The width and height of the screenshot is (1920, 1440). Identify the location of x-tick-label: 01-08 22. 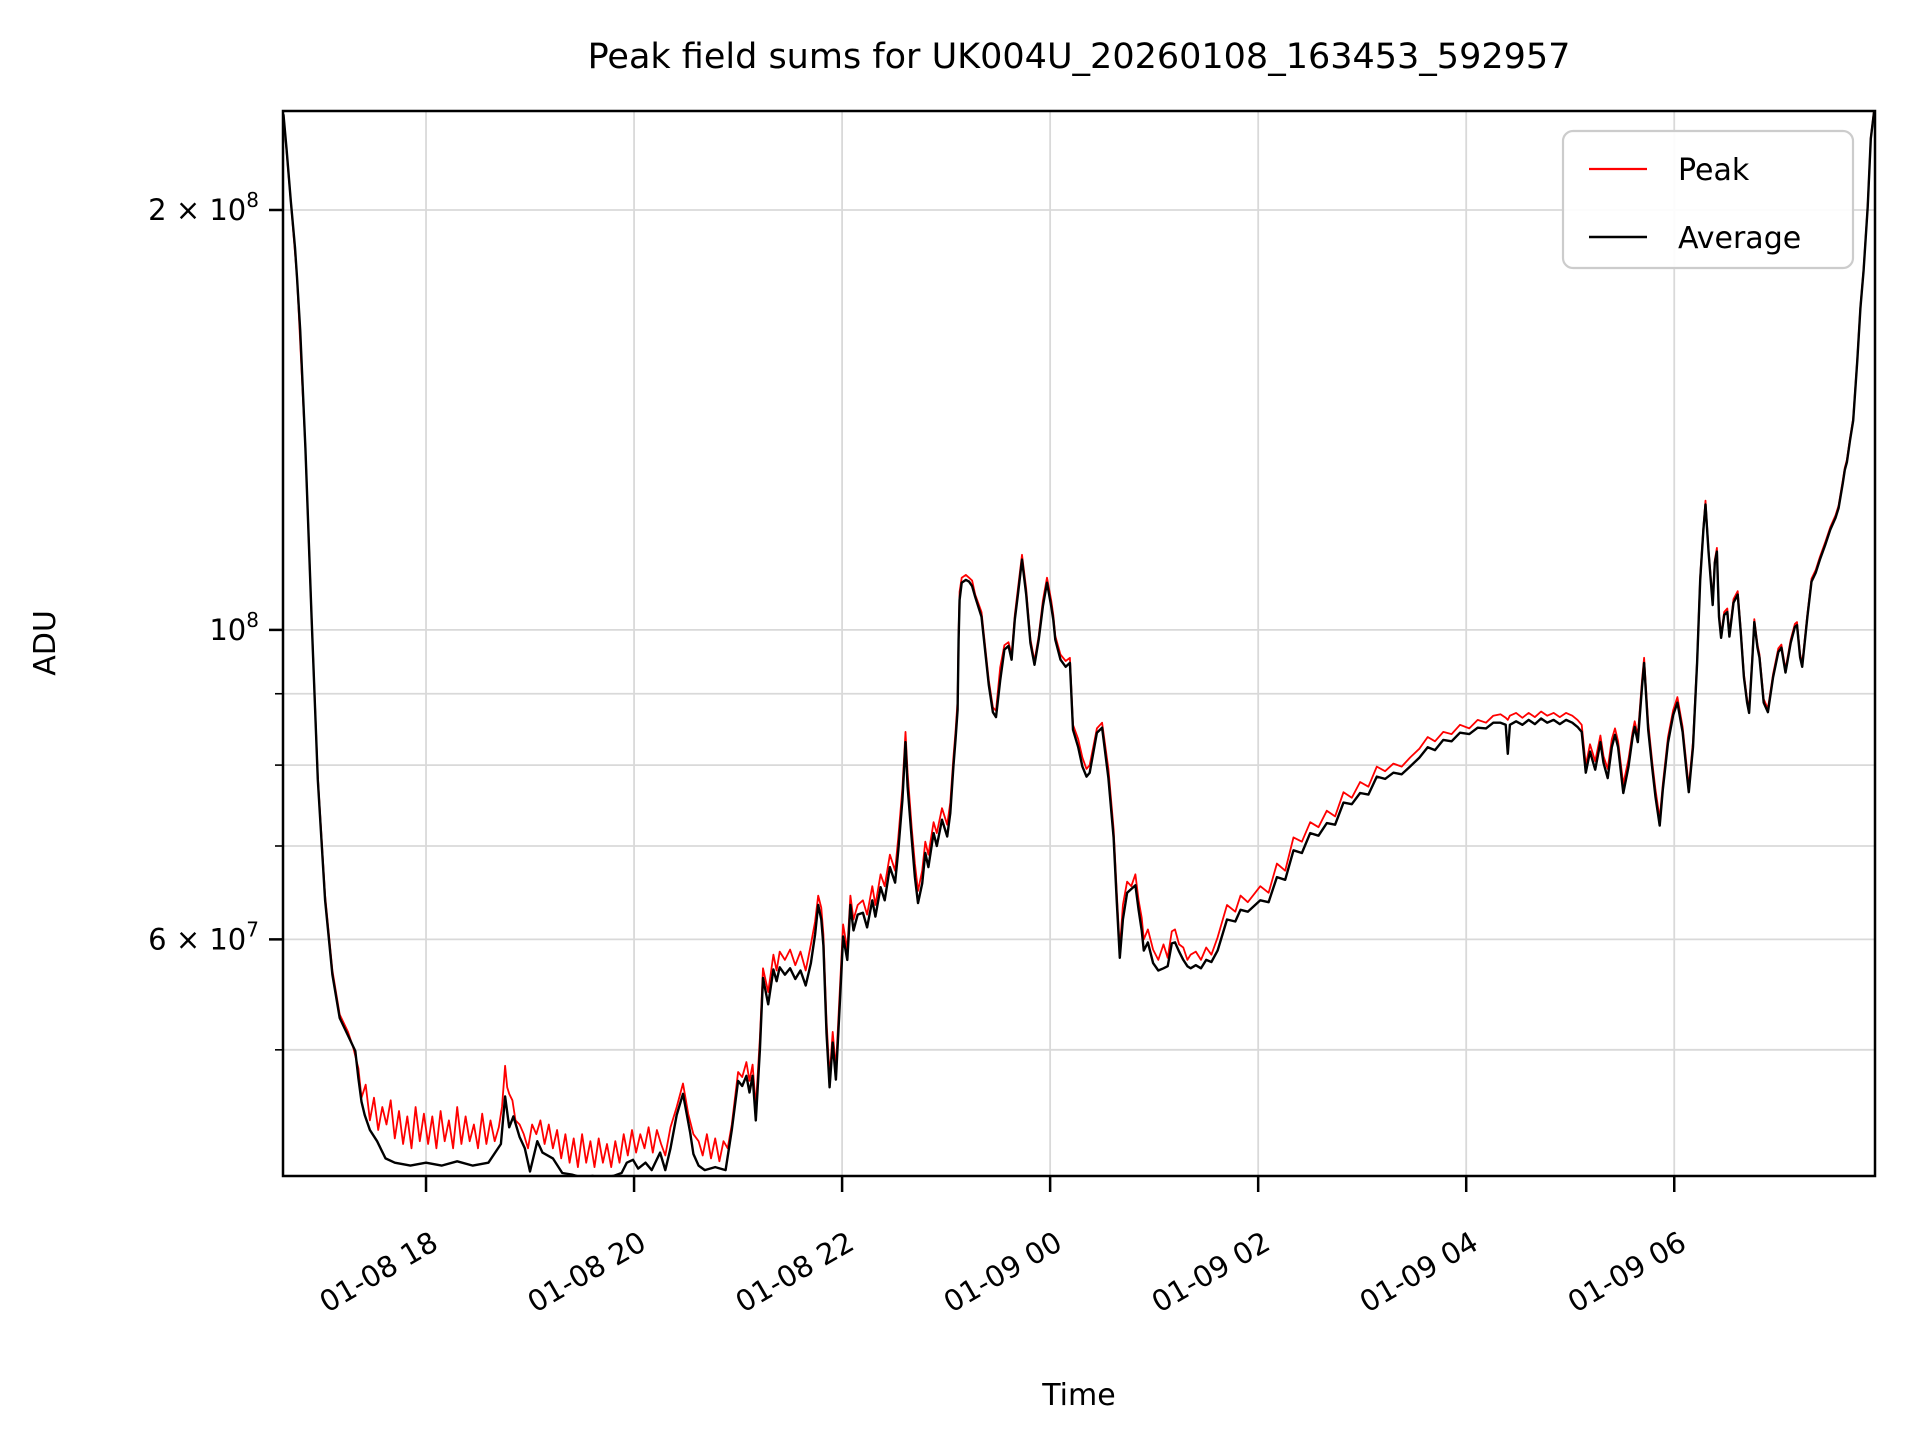
(795, 1272).